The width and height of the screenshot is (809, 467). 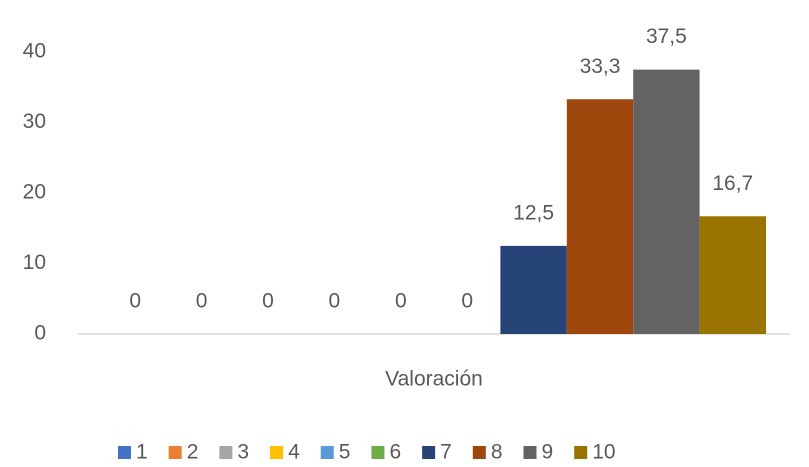 I want to click on legend-label: 6, so click(x=395, y=452).